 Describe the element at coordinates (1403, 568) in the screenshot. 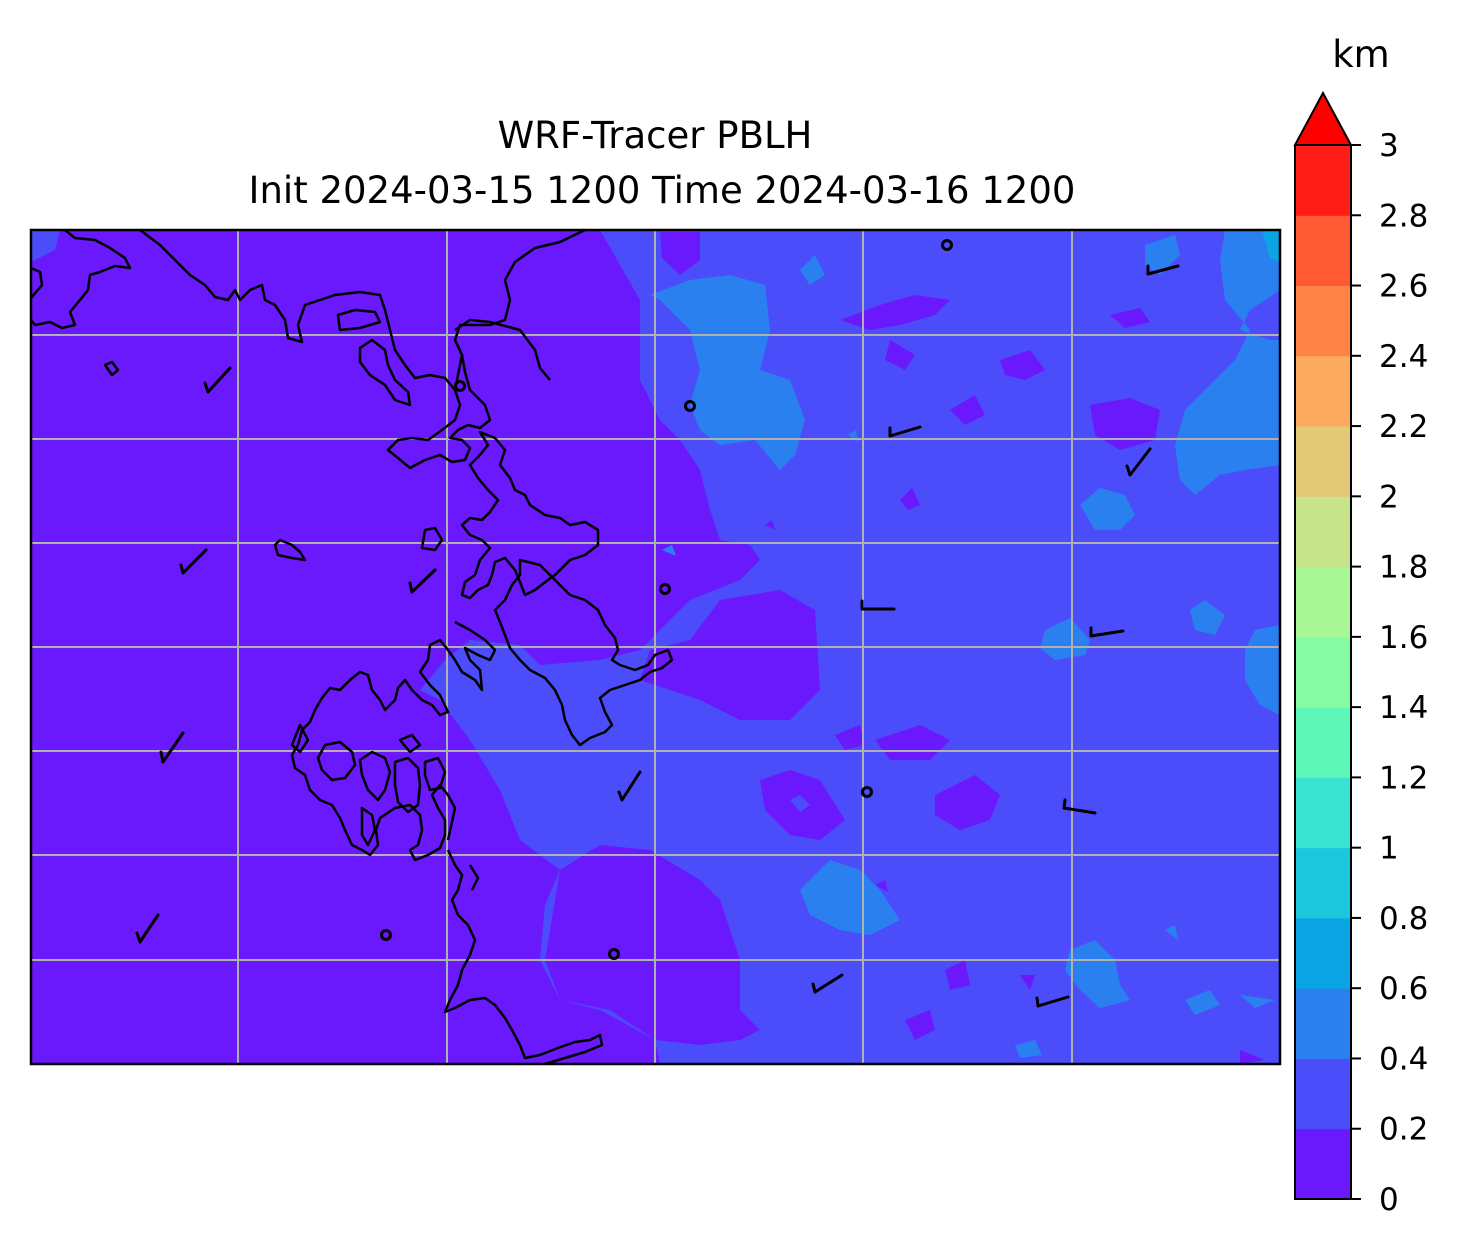

I see `colorbar-tick-label: 1.8` at that location.